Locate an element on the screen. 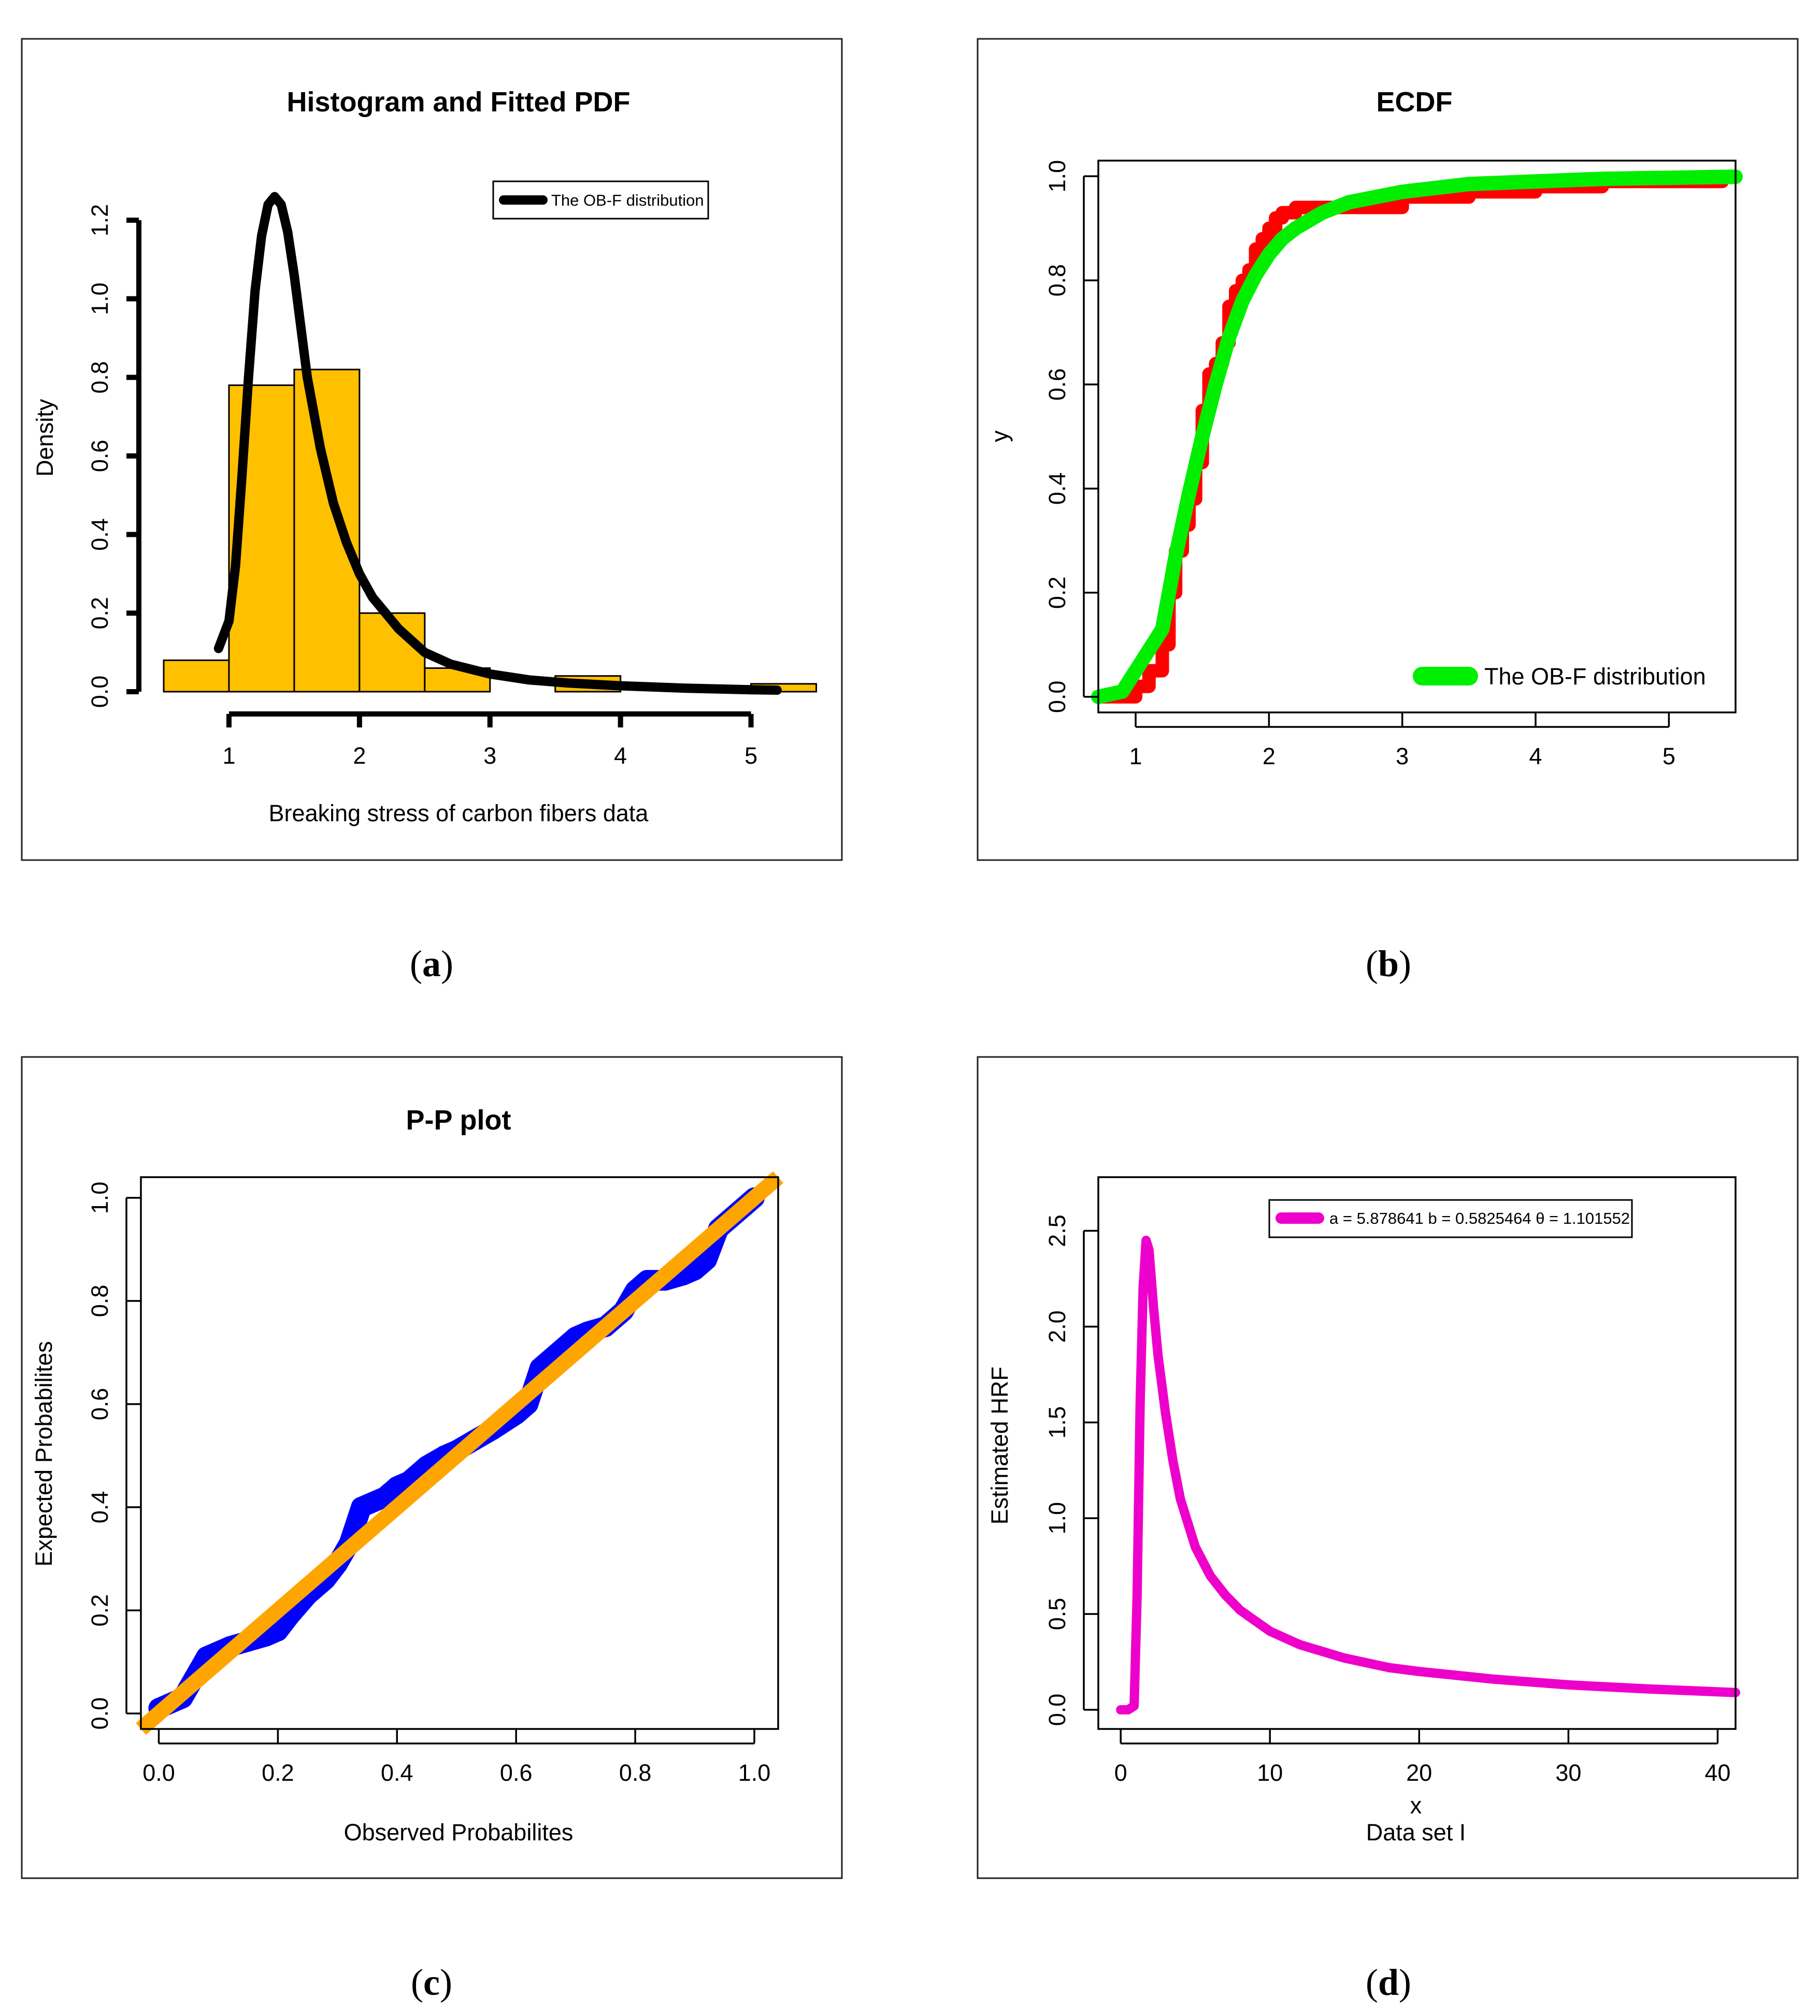  caption-b-open: ( is located at coordinates (1372, 963).